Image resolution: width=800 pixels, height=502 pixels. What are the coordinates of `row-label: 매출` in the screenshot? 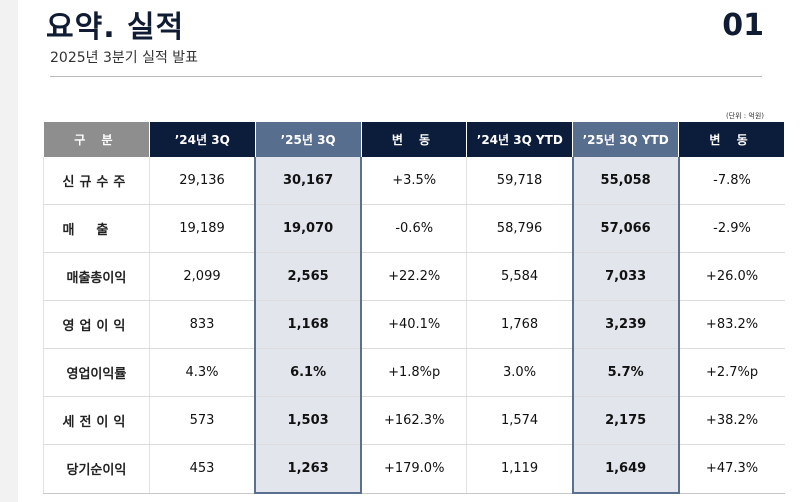 It's located at (96, 228).